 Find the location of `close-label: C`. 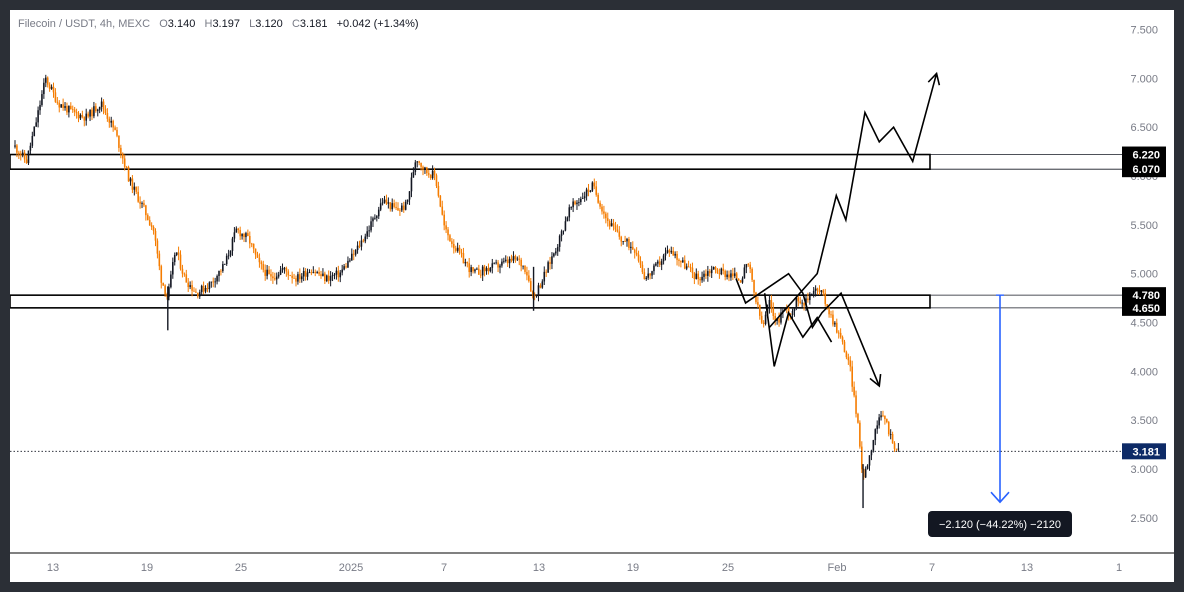

close-label: C is located at coordinates (295, 24).